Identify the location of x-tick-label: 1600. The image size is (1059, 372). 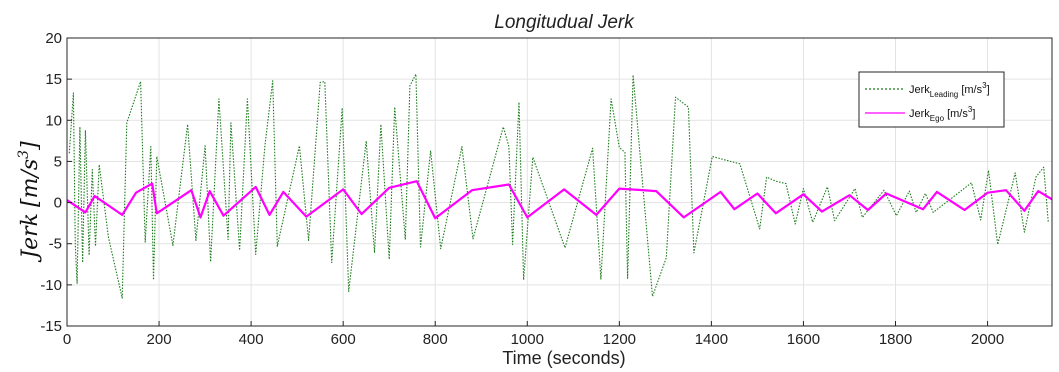
(803, 339).